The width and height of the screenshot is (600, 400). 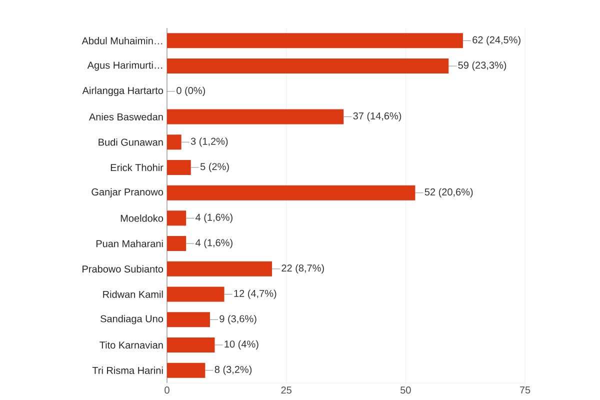 I want to click on data-label: 52 (20,6%), so click(x=448, y=193).